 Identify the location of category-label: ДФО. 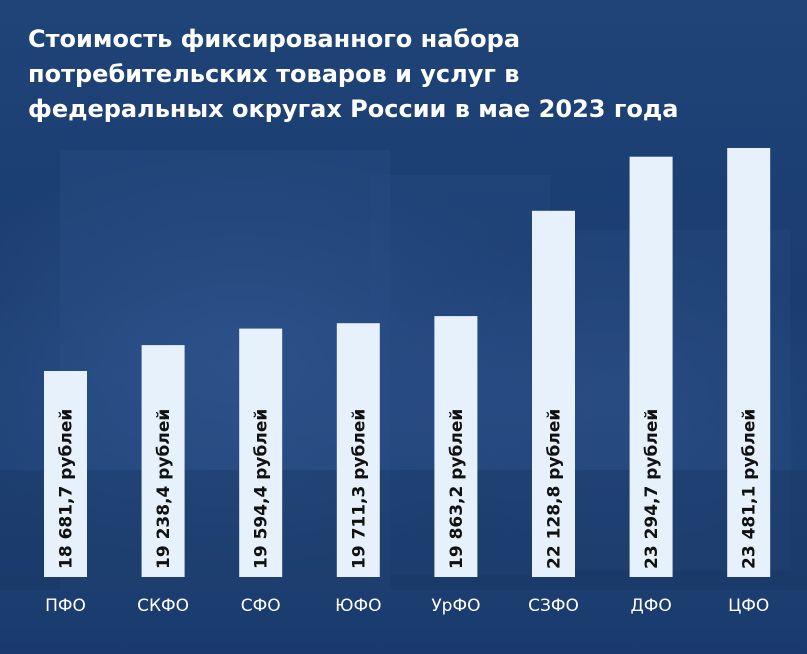
(650, 606).